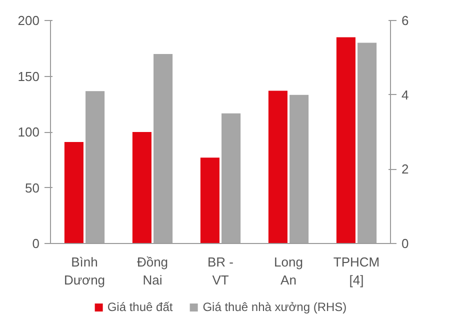 This screenshot has height=335, width=452. What do you see at coordinates (405, 20) in the screenshot?
I see `y2-tick-label: 6` at bounding box center [405, 20].